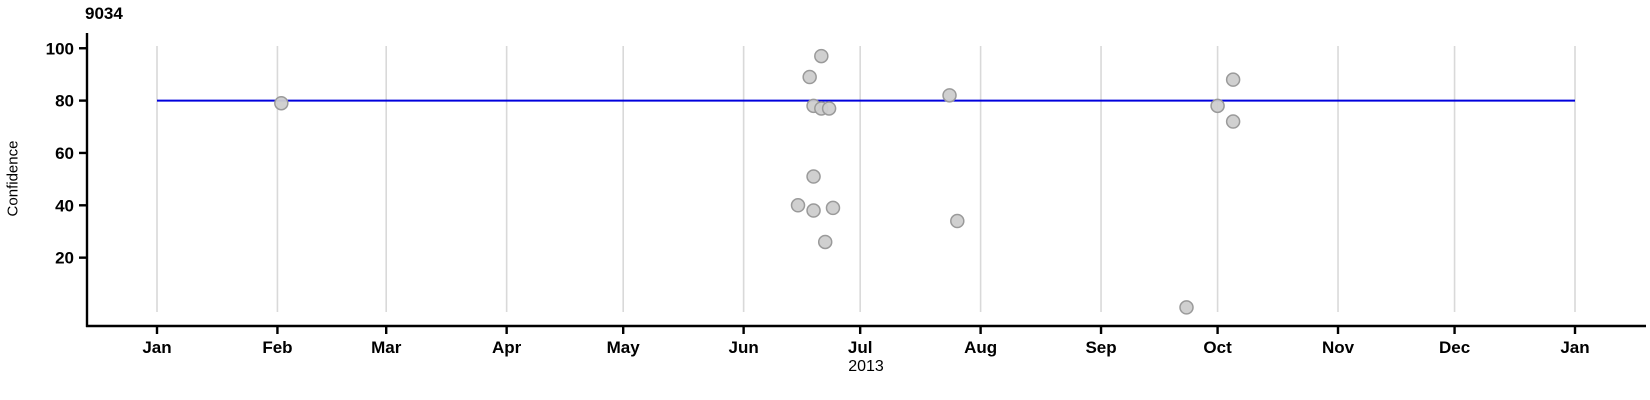 This screenshot has height=400, width=1650. Describe the element at coordinates (980, 347) in the screenshot. I see `x-tick-label: Aug` at that location.